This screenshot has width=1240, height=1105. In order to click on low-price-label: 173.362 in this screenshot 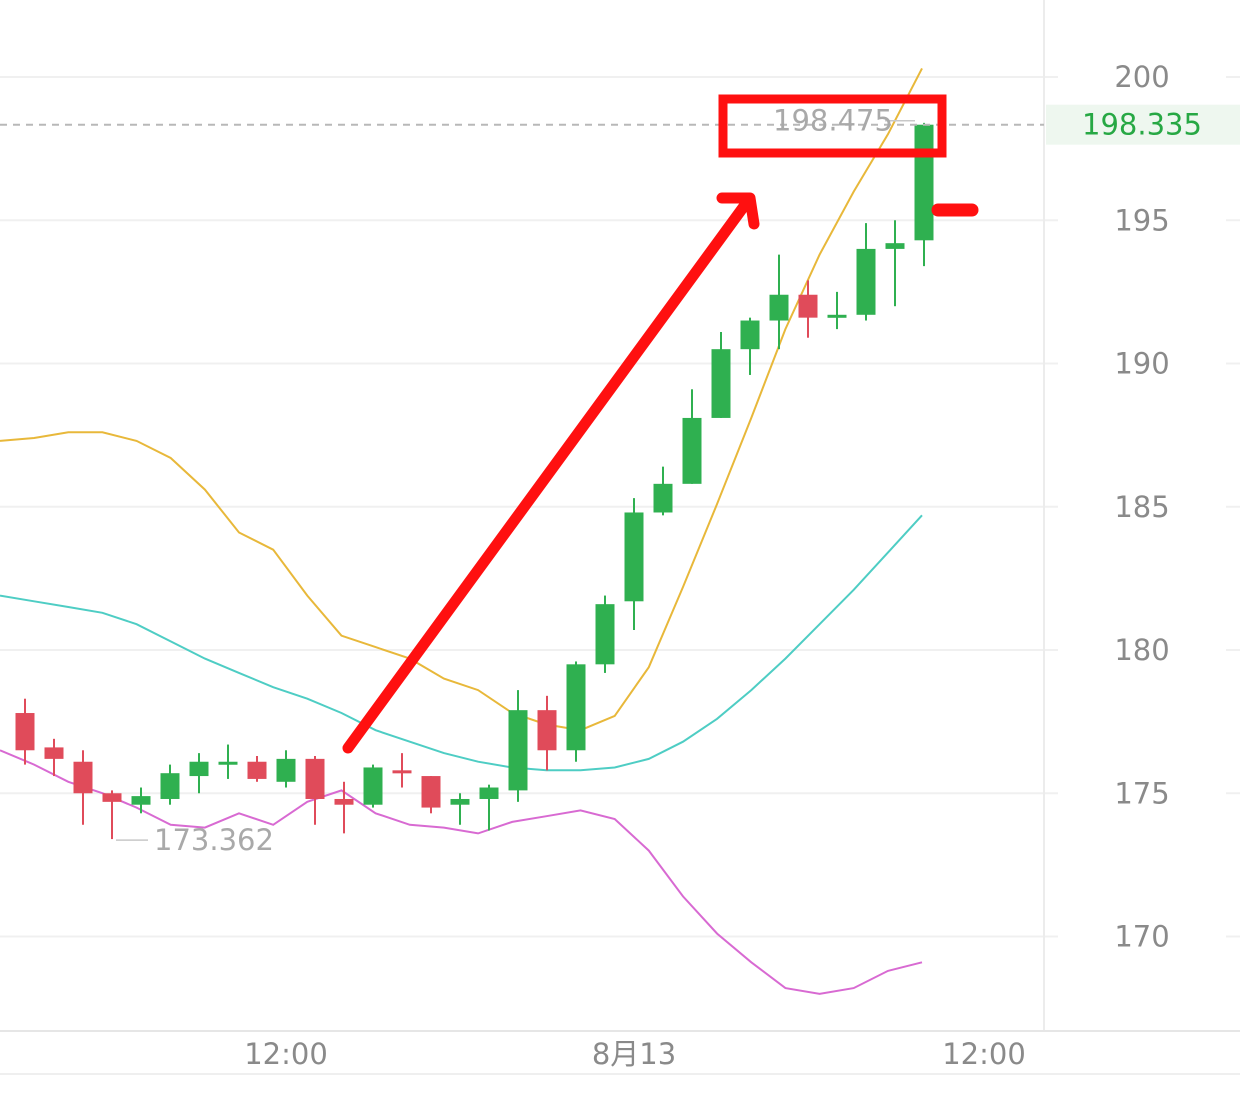, I will do `click(214, 840)`.